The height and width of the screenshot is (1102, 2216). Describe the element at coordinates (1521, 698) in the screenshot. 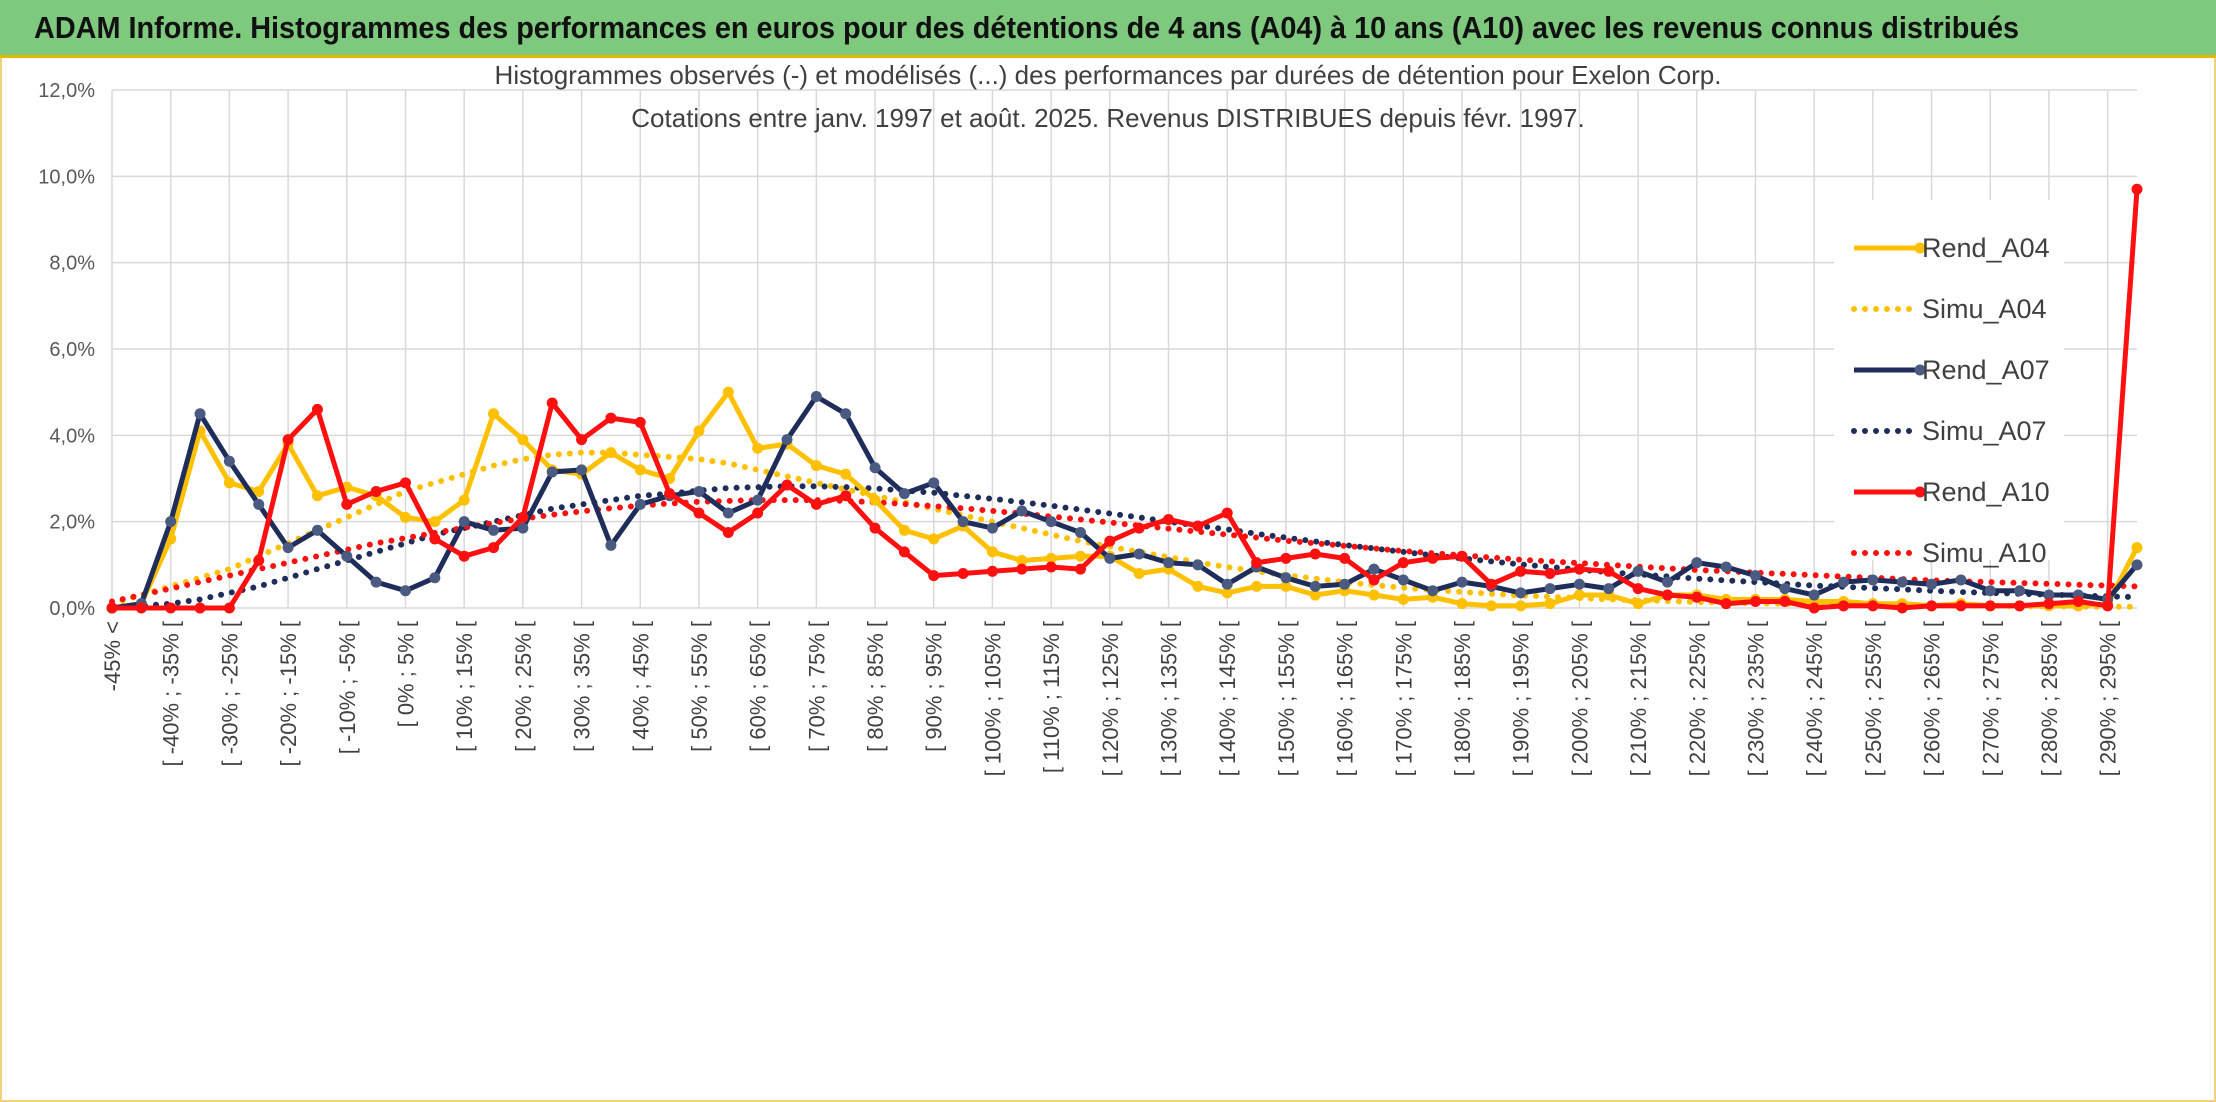

I see `x-tick-label: [ 190% ; 195% [` at that location.